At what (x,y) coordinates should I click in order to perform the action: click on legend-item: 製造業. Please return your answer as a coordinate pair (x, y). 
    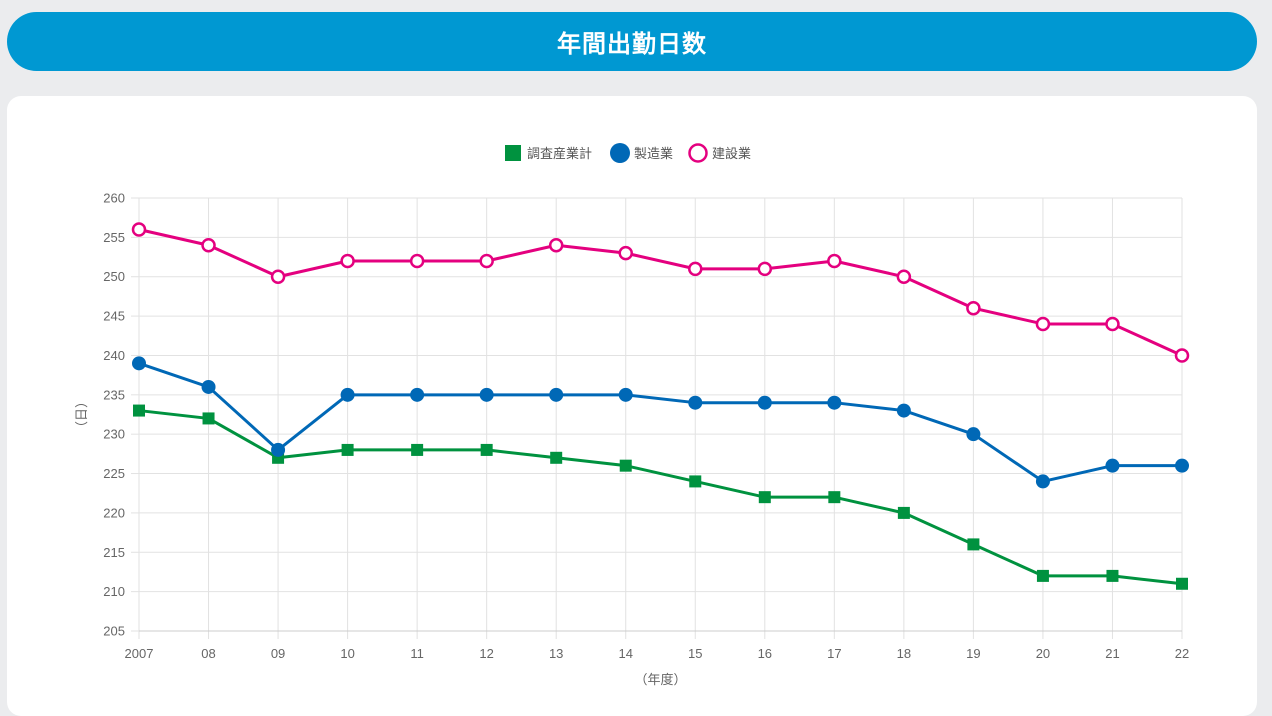
    Looking at the image, I should click on (641, 153).